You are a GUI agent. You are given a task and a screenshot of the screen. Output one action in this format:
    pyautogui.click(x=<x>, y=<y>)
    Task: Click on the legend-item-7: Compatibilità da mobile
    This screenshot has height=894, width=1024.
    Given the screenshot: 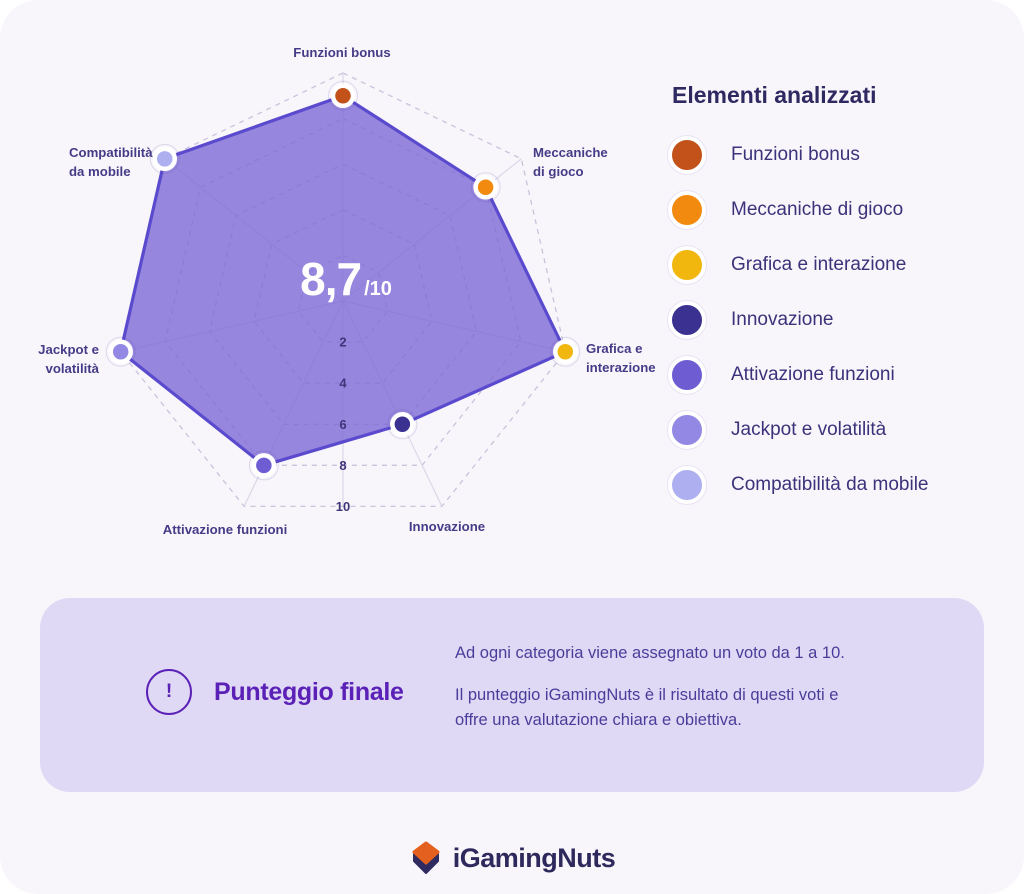 What is the action you would take?
    pyautogui.click(x=833, y=485)
    